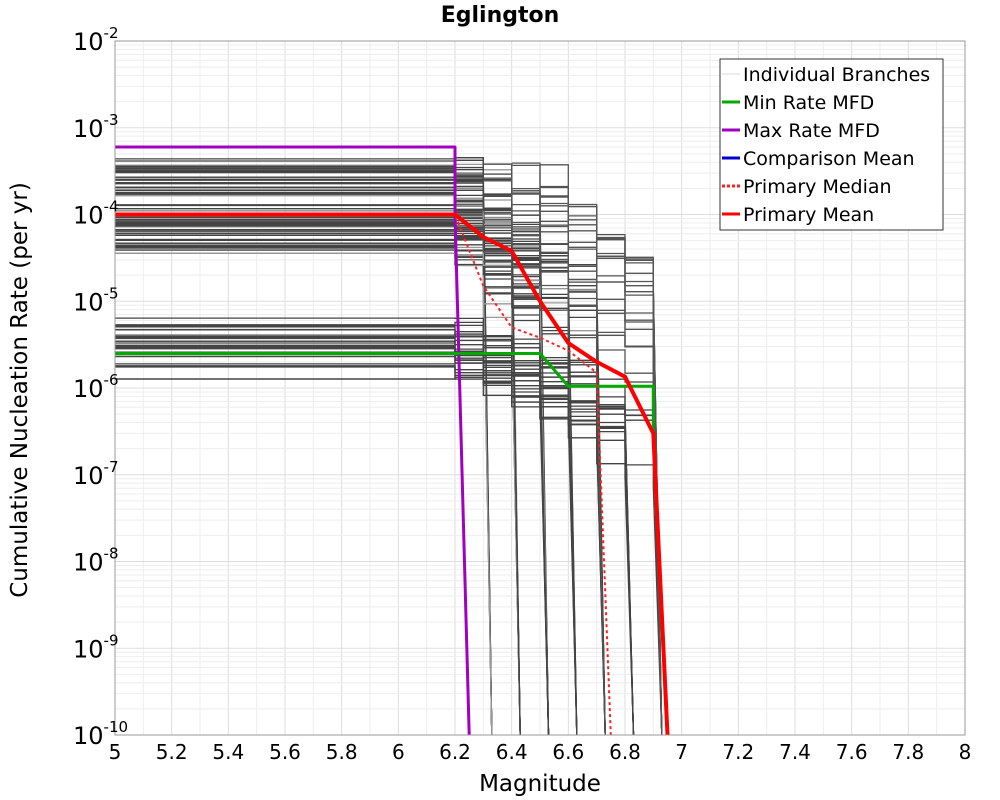 The height and width of the screenshot is (800, 1000). What do you see at coordinates (811, 131) in the screenshot?
I see `legend-label: Max Rate MFD` at bounding box center [811, 131].